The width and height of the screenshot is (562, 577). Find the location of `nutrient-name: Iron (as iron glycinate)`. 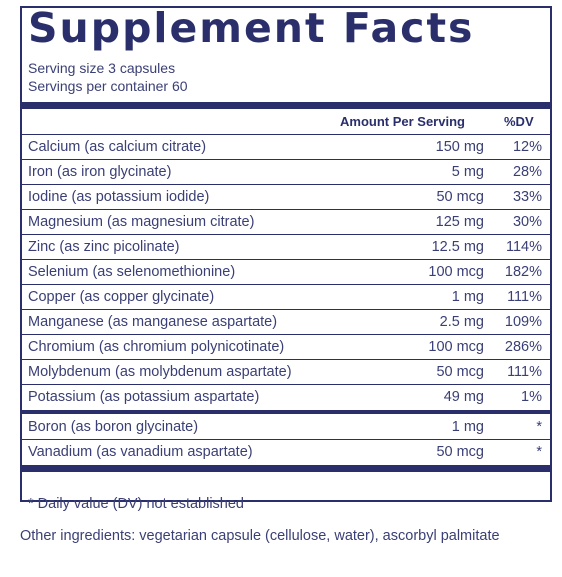

nutrient-name: Iron (as iron glycinate) is located at coordinates (100, 172).